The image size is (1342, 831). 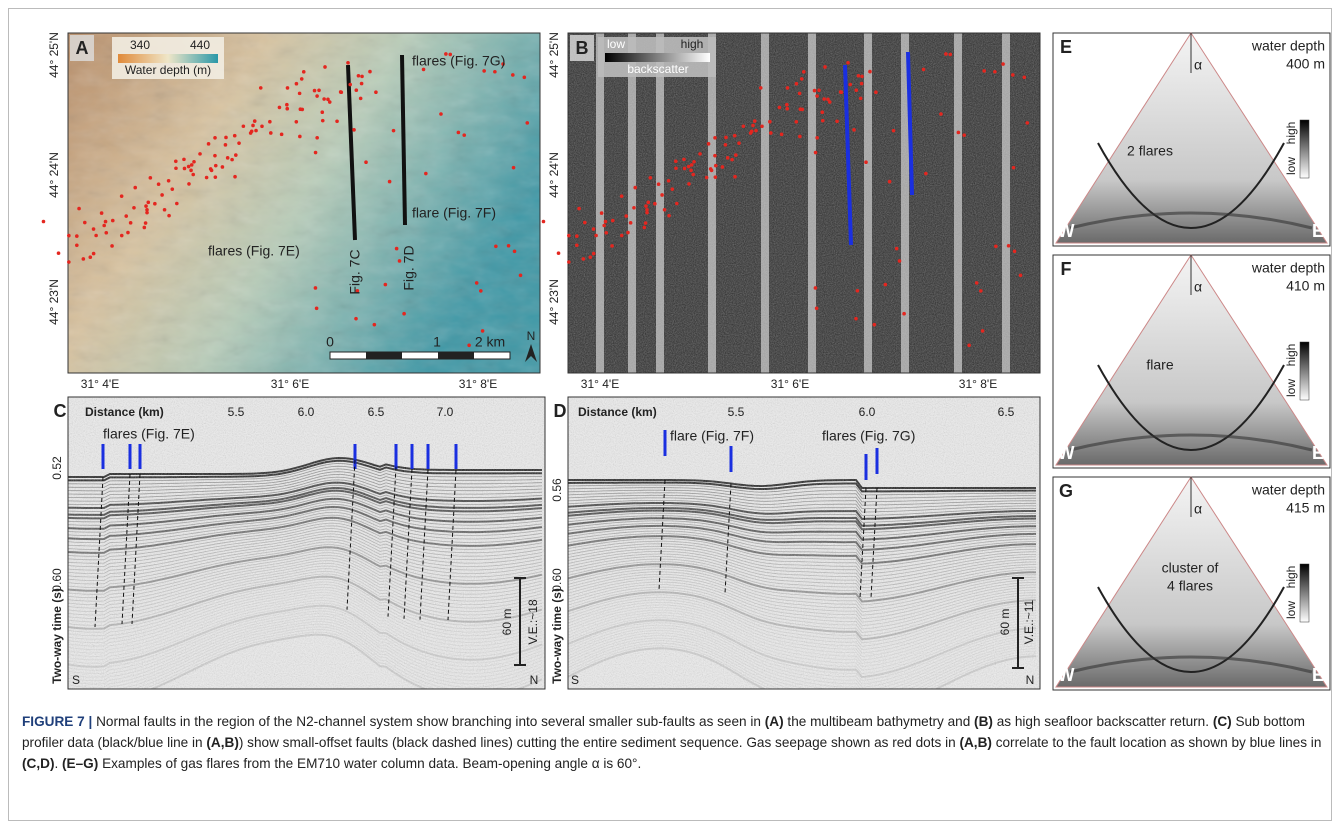 I want to click on label: S, so click(x=76, y=680).